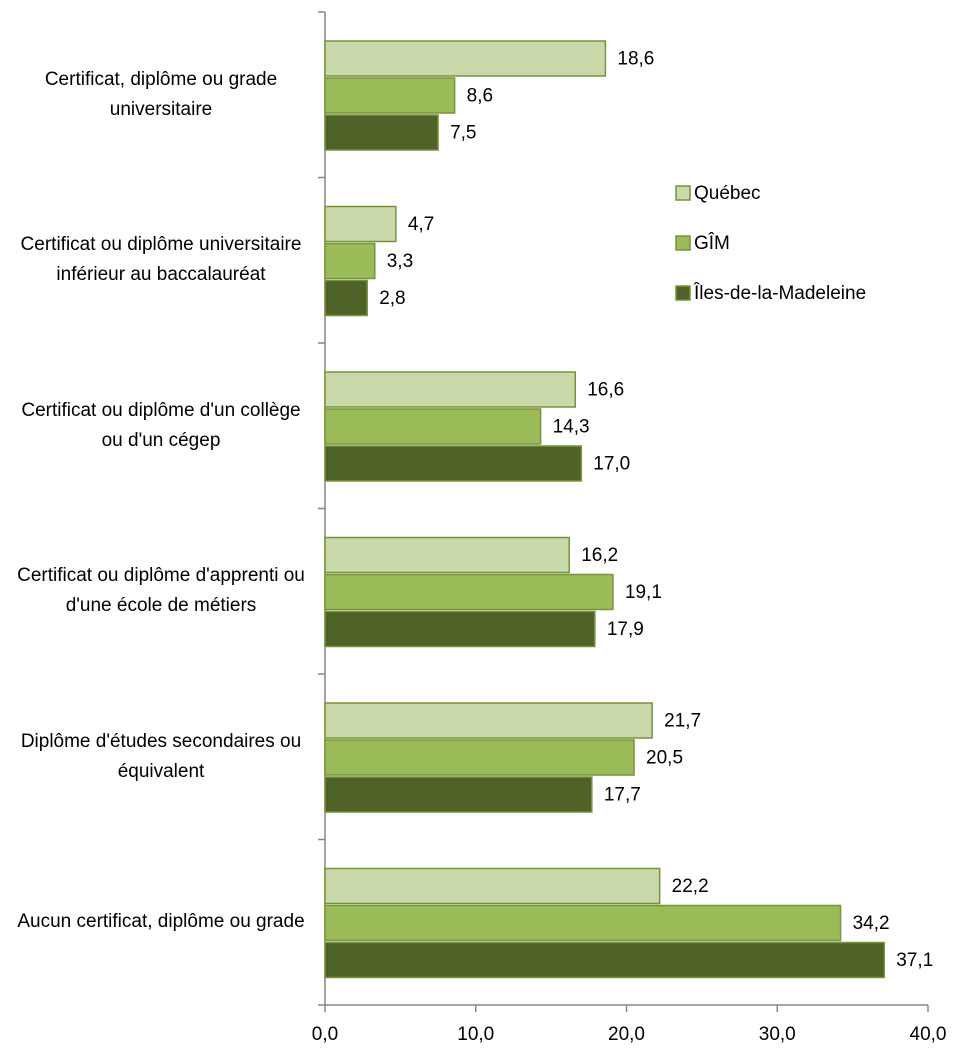  What do you see at coordinates (635, 59) in the screenshot?
I see `value-label: 18,6` at bounding box center [635, 59].